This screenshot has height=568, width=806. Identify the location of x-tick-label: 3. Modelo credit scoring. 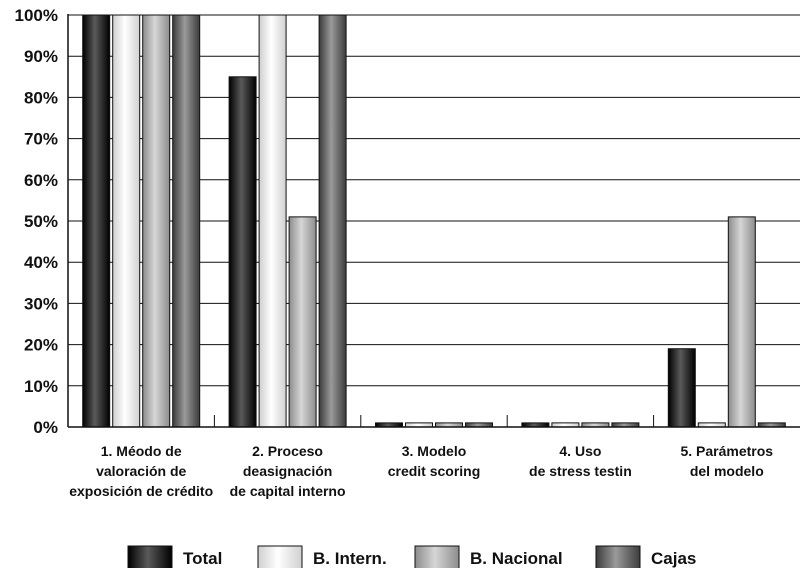
(434, 461).